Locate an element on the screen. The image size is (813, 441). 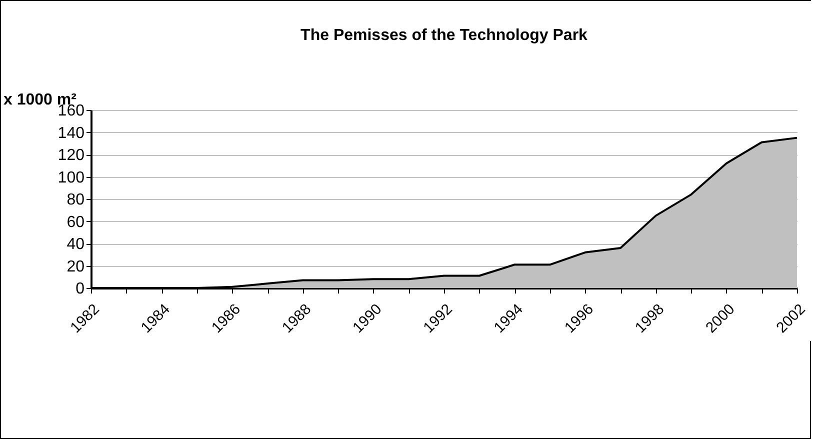
chart-title: The Pemisses of the Technology Park is located at coordinates (444, 35).